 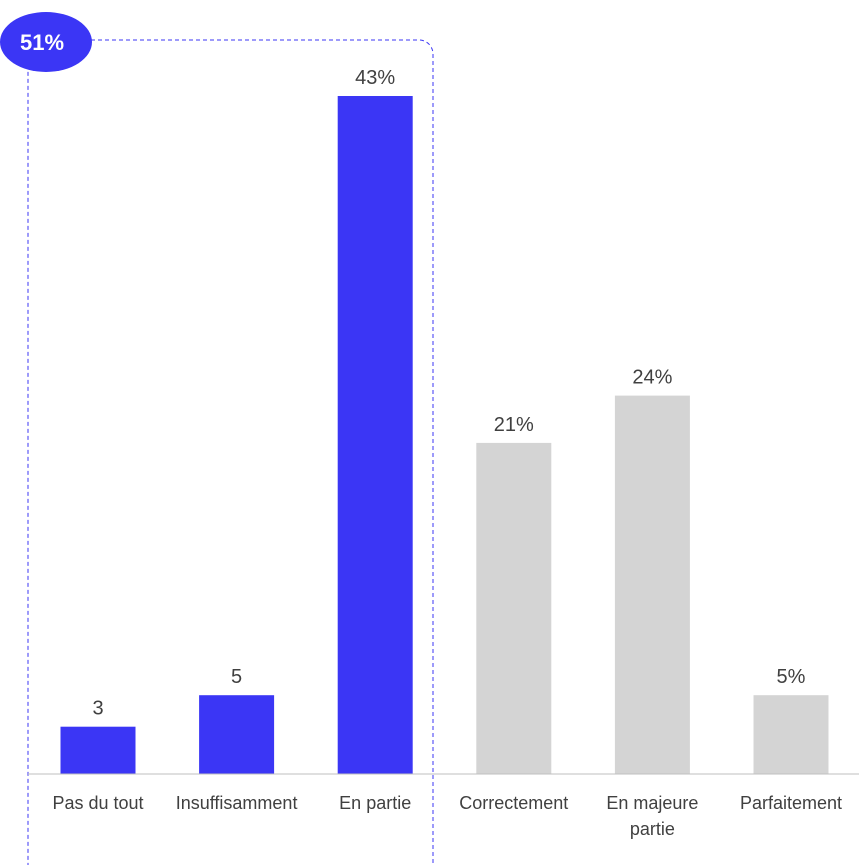 What do you see at coordinates (514, 425) in the screenshot?
I see `data-label-3: 21%` at bounding box center [514, 425].